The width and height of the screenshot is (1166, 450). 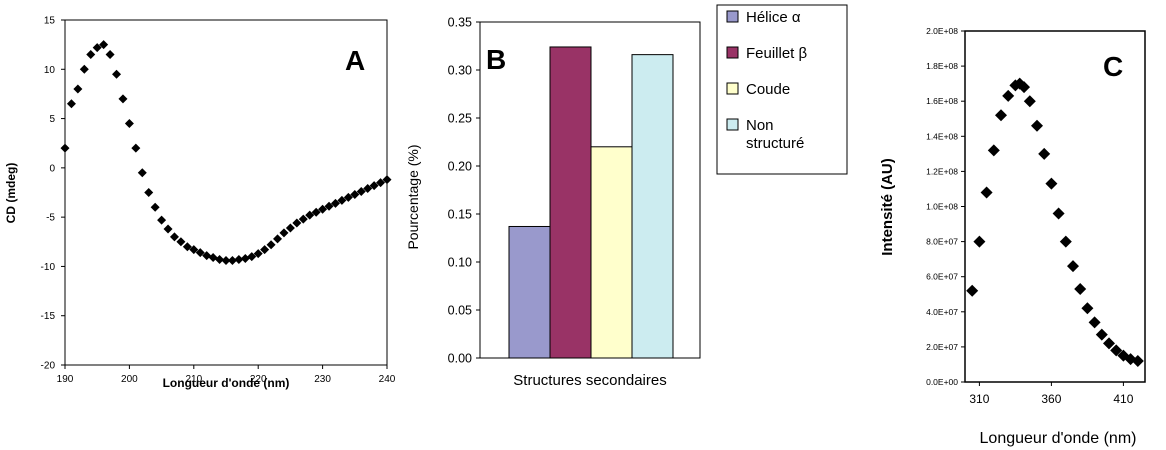 I want to click on panel-b-y-tick-label: 0.30, so click(x=460, y=71).